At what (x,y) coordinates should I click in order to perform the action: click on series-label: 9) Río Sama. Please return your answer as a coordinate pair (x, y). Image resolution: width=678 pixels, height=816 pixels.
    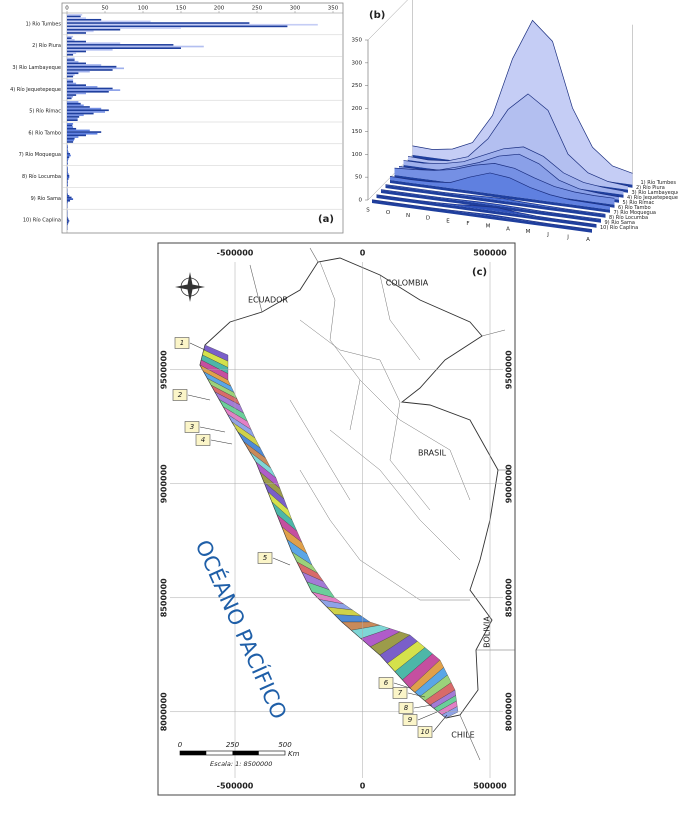
    Looking at the image, I should click on (46, 198).